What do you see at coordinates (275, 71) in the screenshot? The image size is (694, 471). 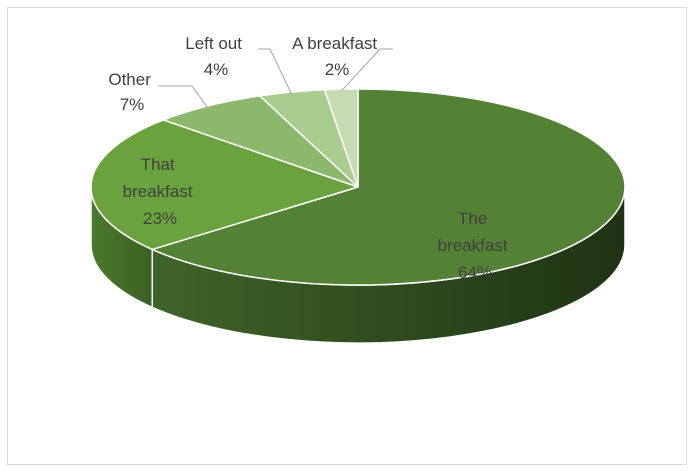 I see `leader-line-left-out` at bounding box center [275, 71].